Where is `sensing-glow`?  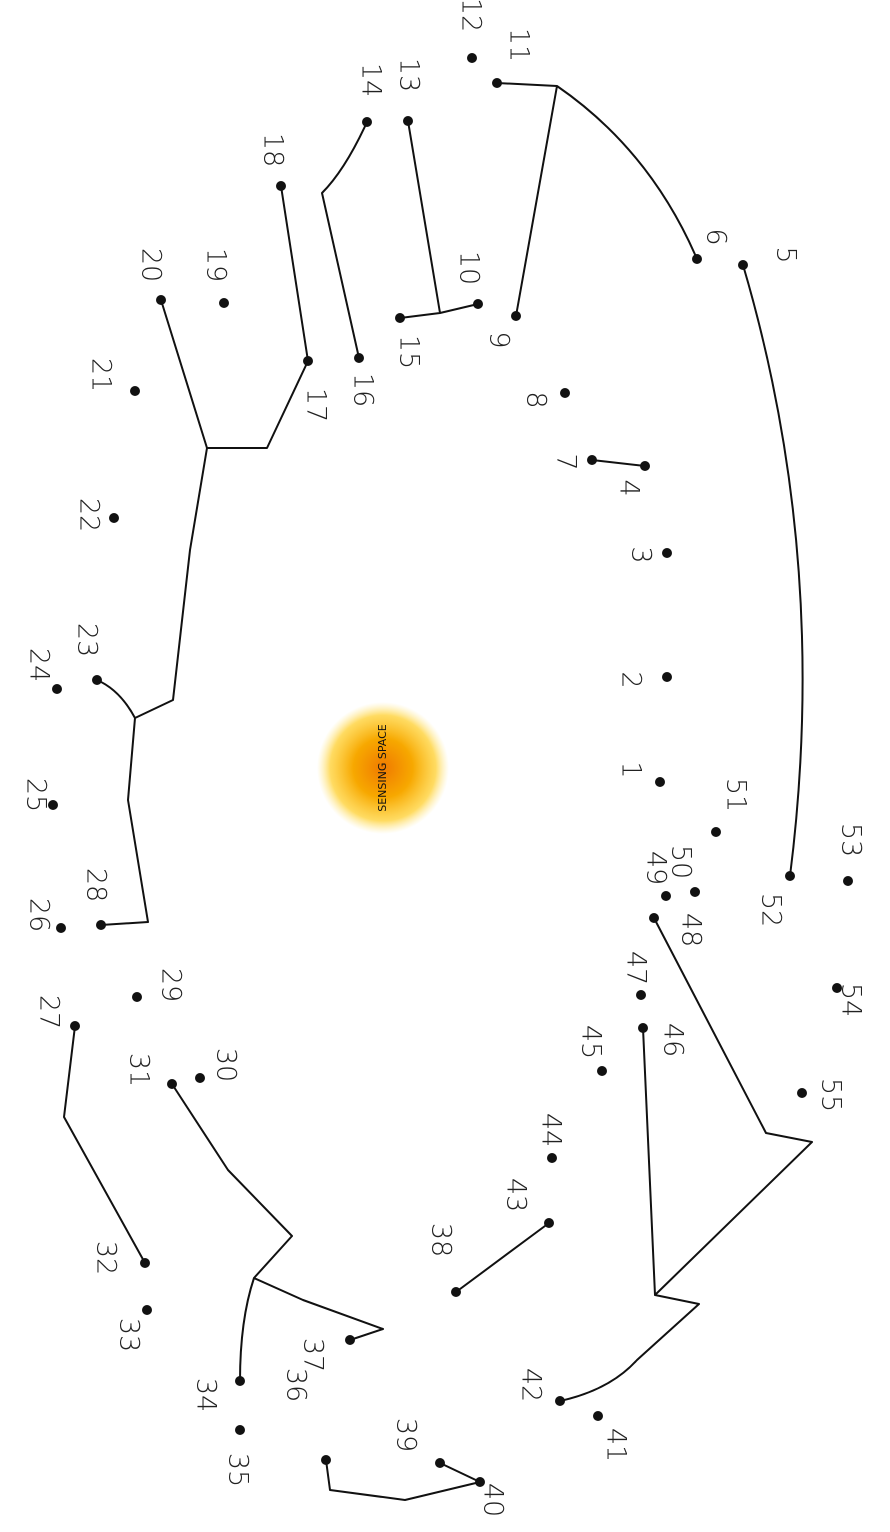
sensing-glow is located at coordinates (383, 768).